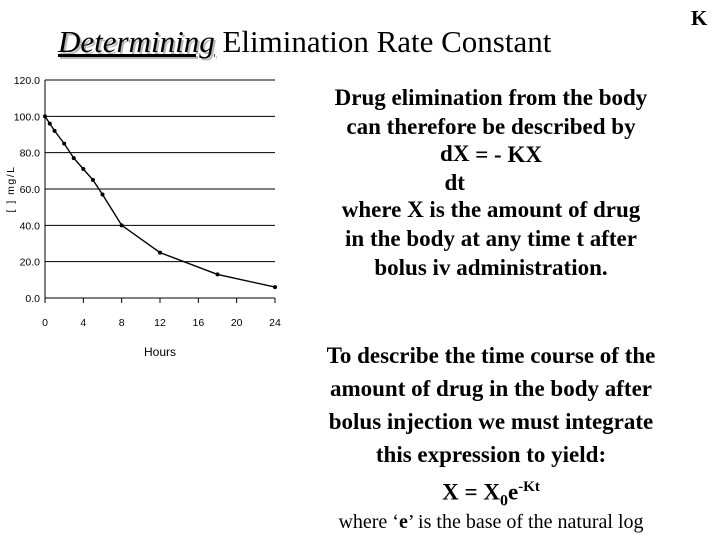 The height and width of the screenshot is (540, 720). I want to click on slide-title: Determining Elimination Rate Constant, so click(304, 42).